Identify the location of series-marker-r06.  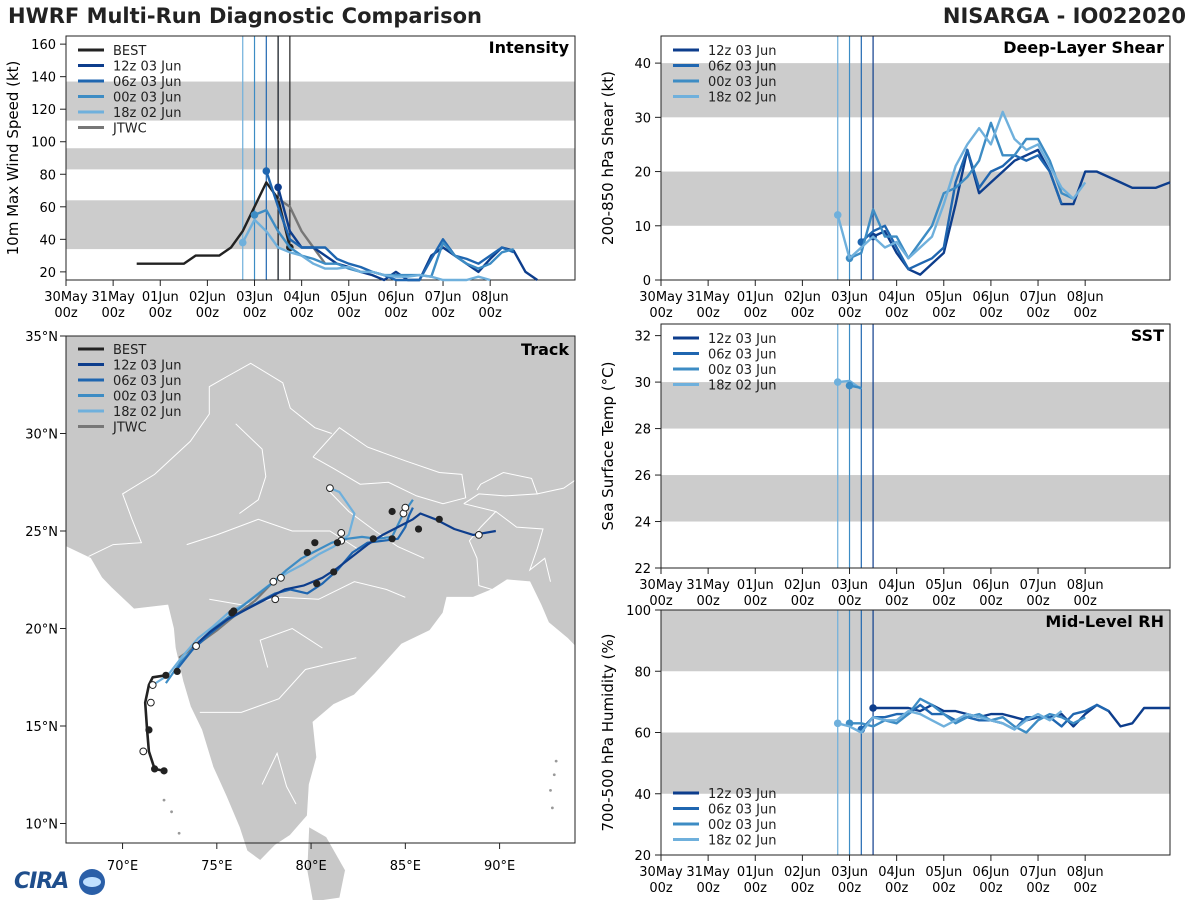
(266, 171).